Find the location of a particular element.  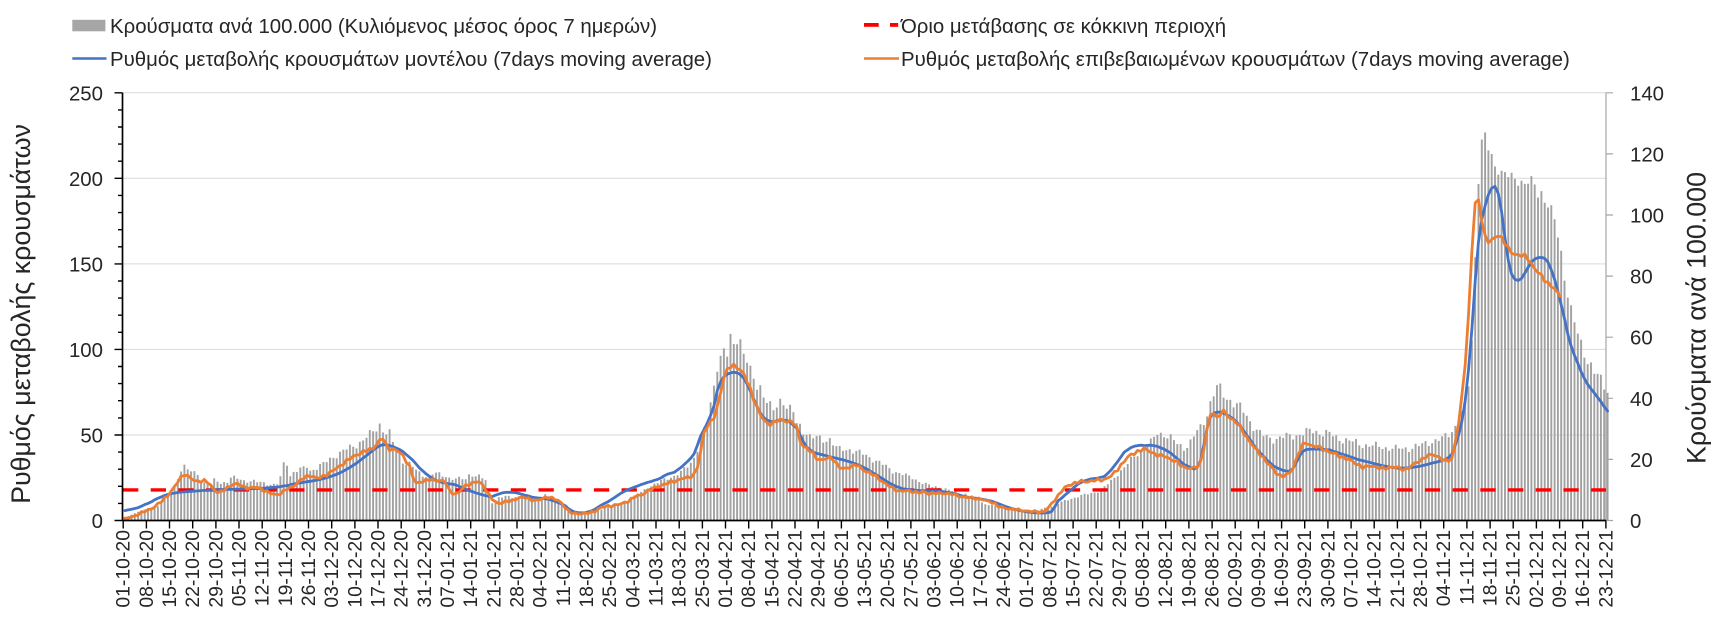

svg-text: 250 is located at coordinates (86, 94).